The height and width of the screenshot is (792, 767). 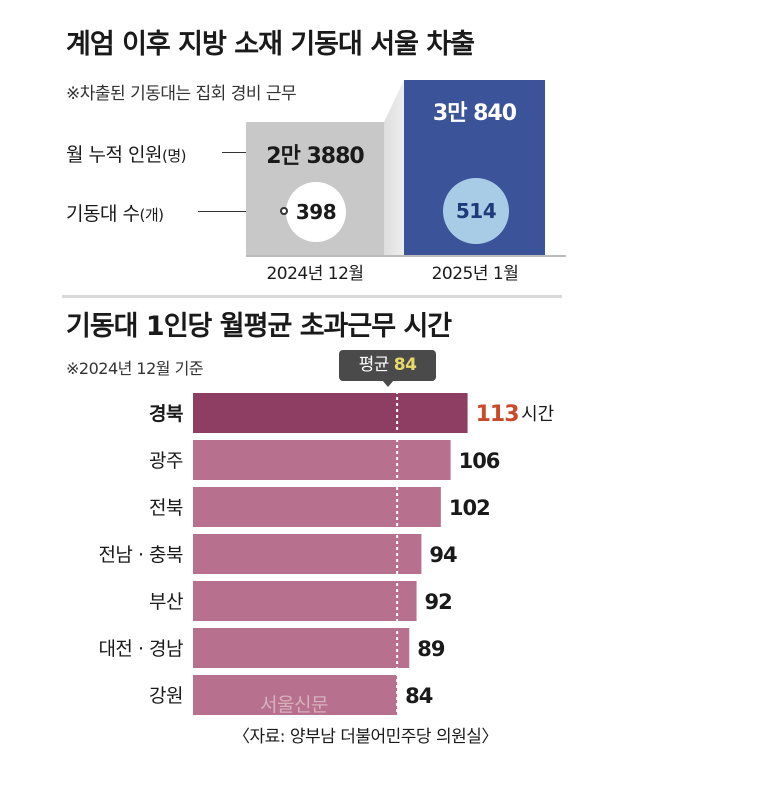 I want to click on bar-label-1: 광주, so click(x=166, y=461).